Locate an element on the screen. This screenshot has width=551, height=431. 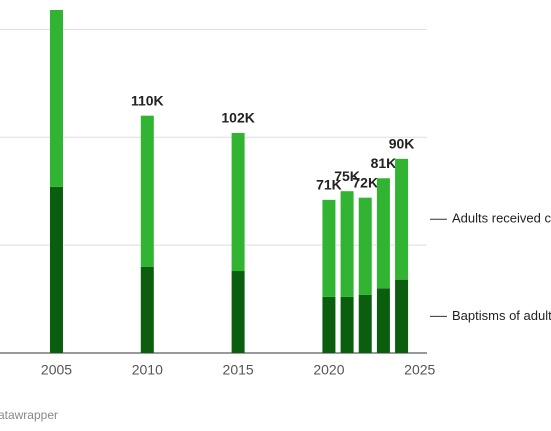
total-label: 75K is located at coordinates (347, 176).